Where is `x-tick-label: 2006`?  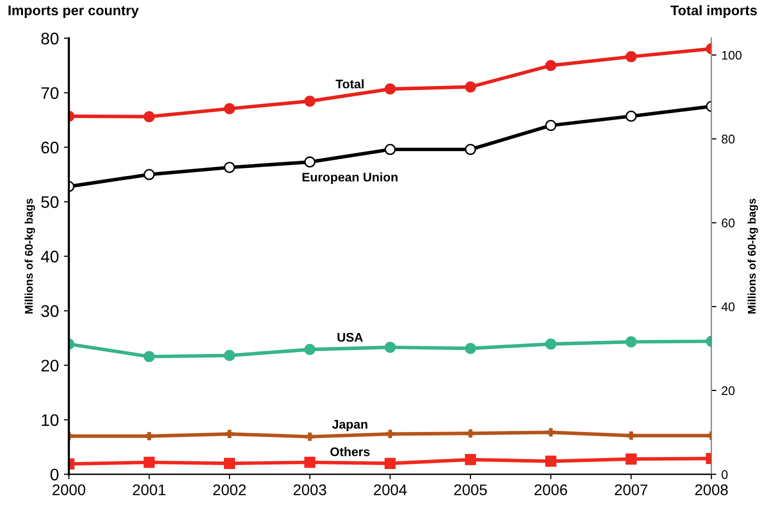 x-tick-label: 2006 is located at coordinates (551, 490).